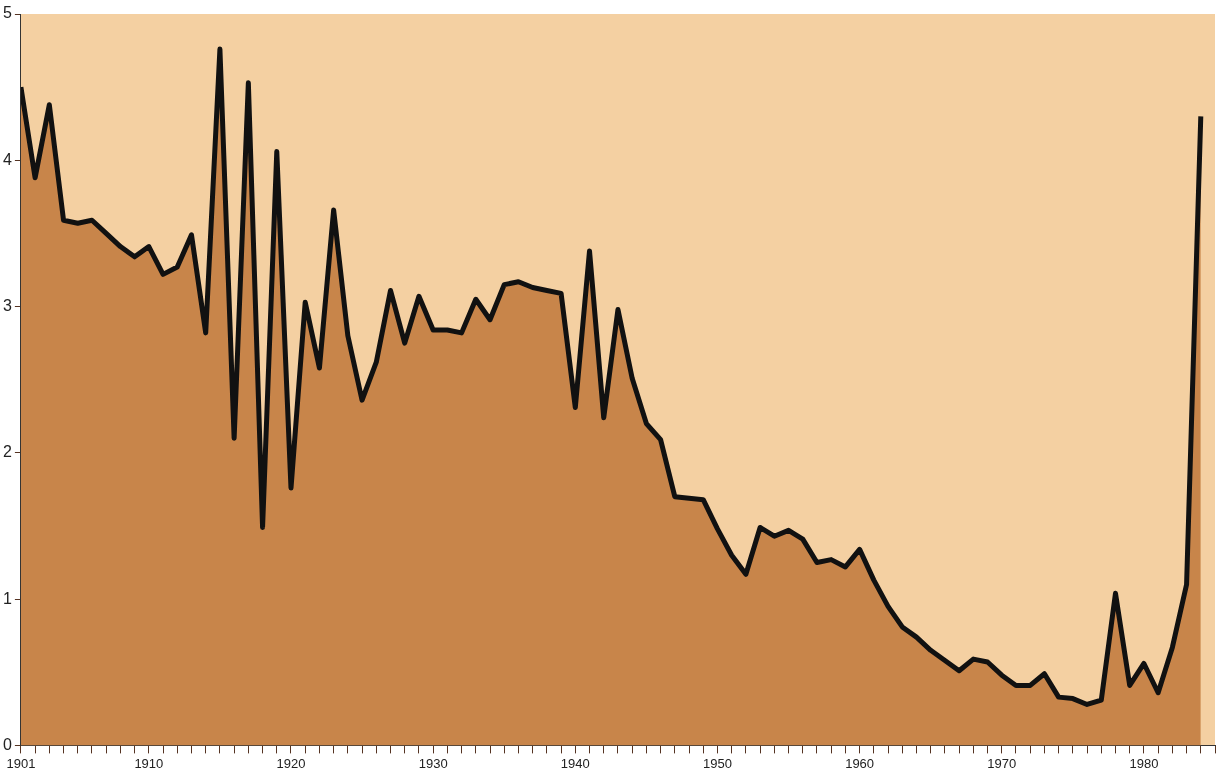  I want to click on y-tick-label: 4, so click(7, 159).